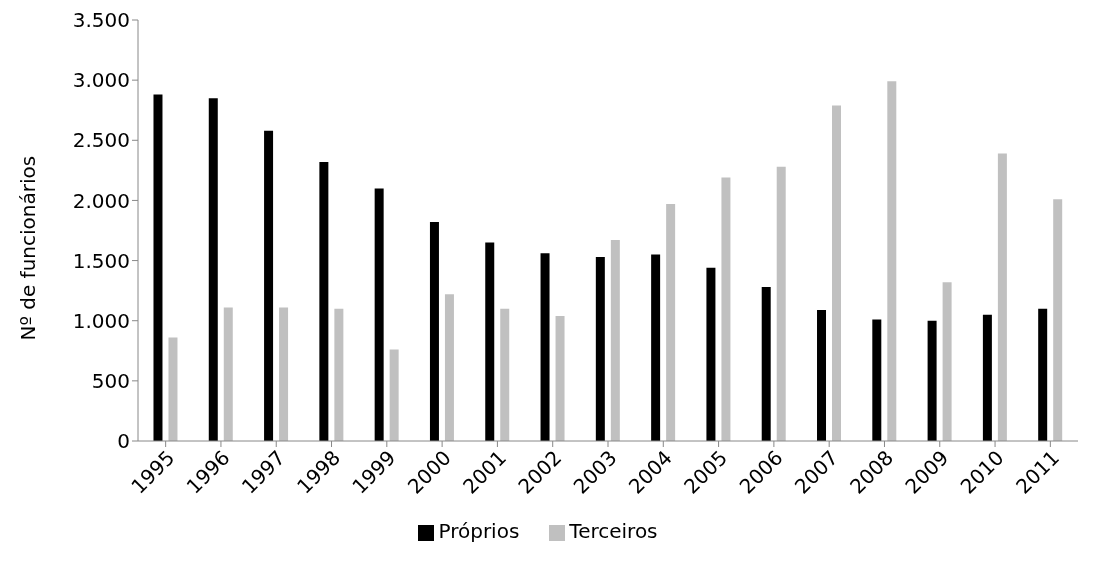 The height and width of the screenshot is (569, 1104). Describe the element at coordinates (101, 260) in the screenshot. I see `y-tick-label: 1.500` at that location.